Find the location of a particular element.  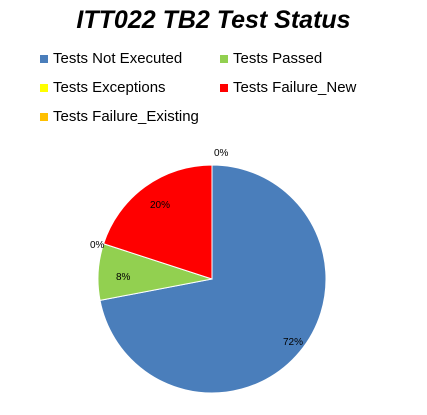

legend-item-failure-existing: Tests Failure_Existing is located at coordinates (119, 116).